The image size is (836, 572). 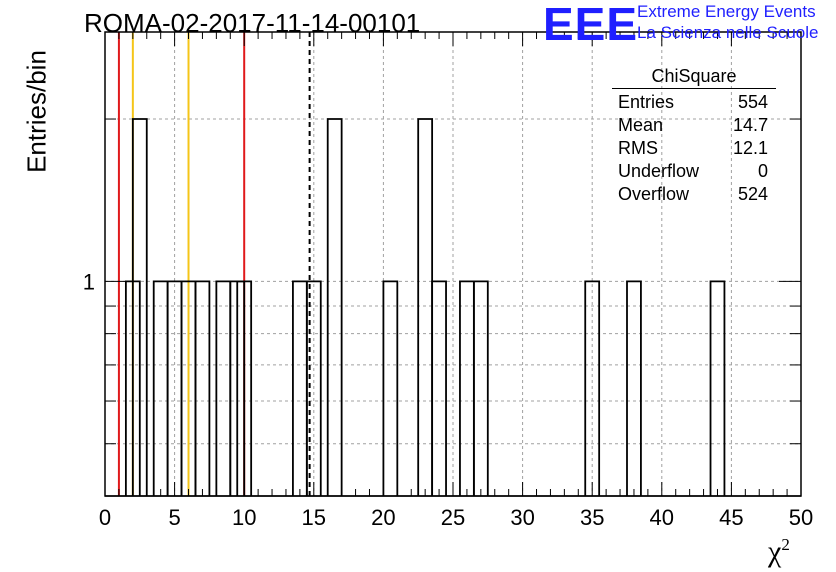 I want to click on brand-line-1: Extreme Energy Events, so click(x=726, y=11).